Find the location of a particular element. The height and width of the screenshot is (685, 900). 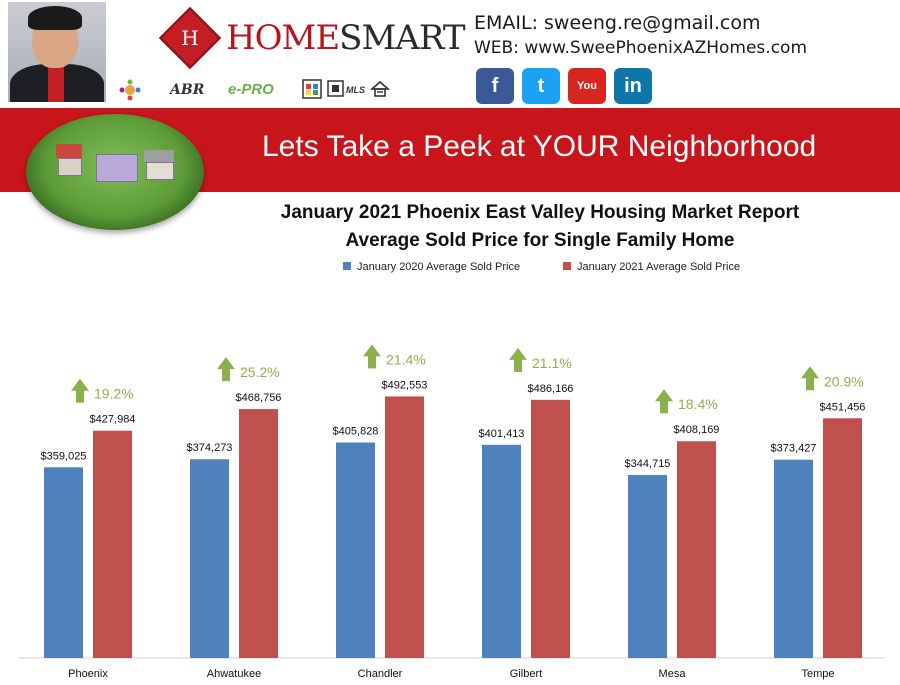

homesmart-logo-icon: H is located at coordinates (190, 38).